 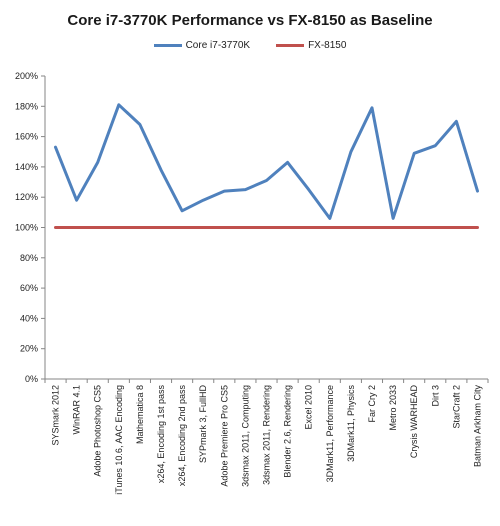 I want to click on y-tick-label: 100%, so click(x=26, y=228).